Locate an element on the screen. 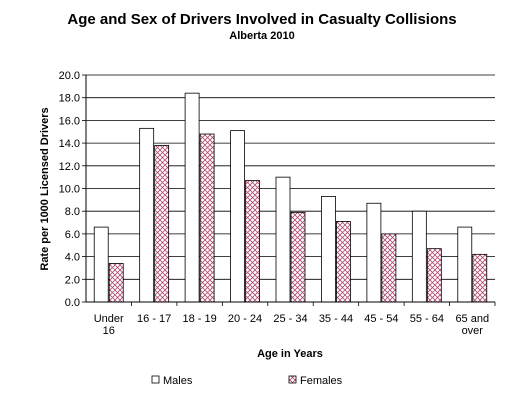  y-tick-label: 10.0 is located at coordinates (69, 190).